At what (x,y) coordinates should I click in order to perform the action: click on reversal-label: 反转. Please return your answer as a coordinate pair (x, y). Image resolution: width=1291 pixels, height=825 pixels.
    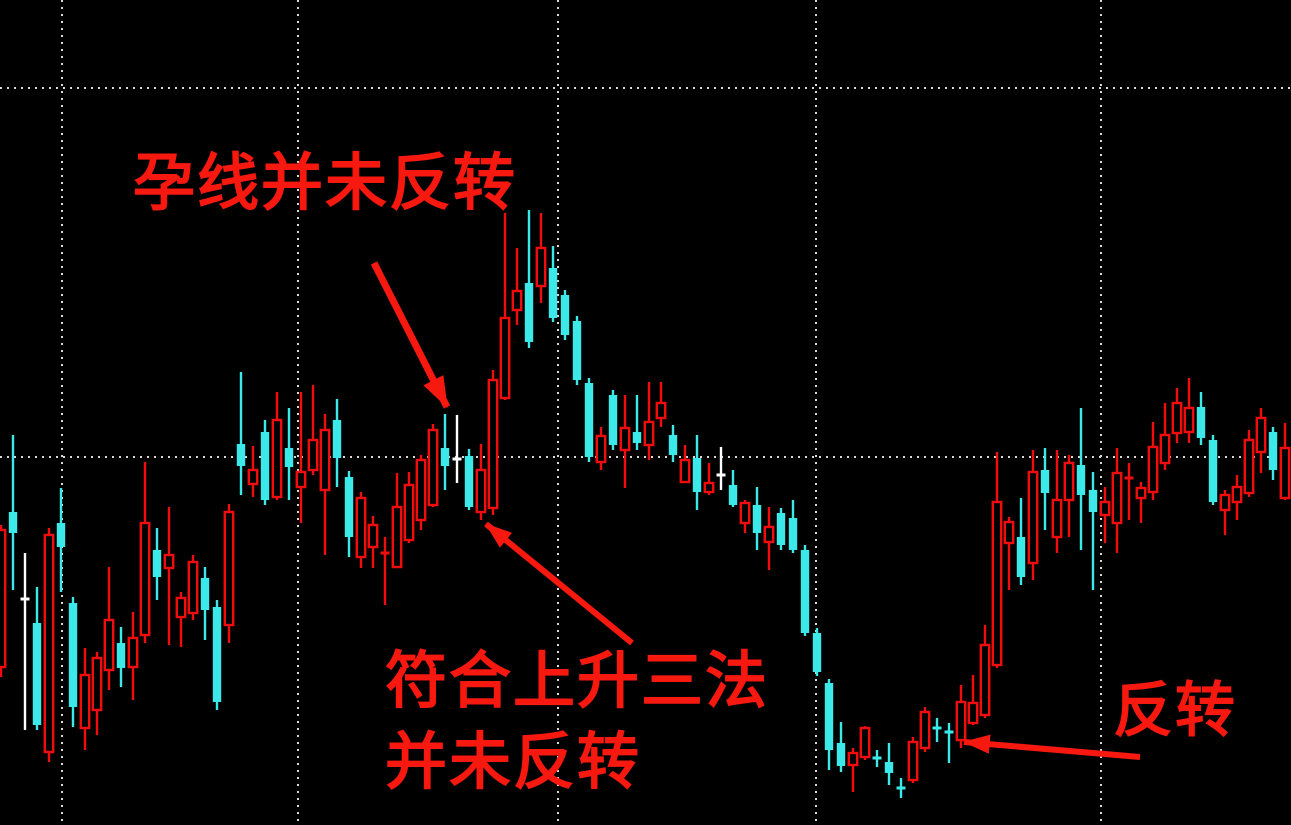
    Looking at the image, I should click on (1175, 711).